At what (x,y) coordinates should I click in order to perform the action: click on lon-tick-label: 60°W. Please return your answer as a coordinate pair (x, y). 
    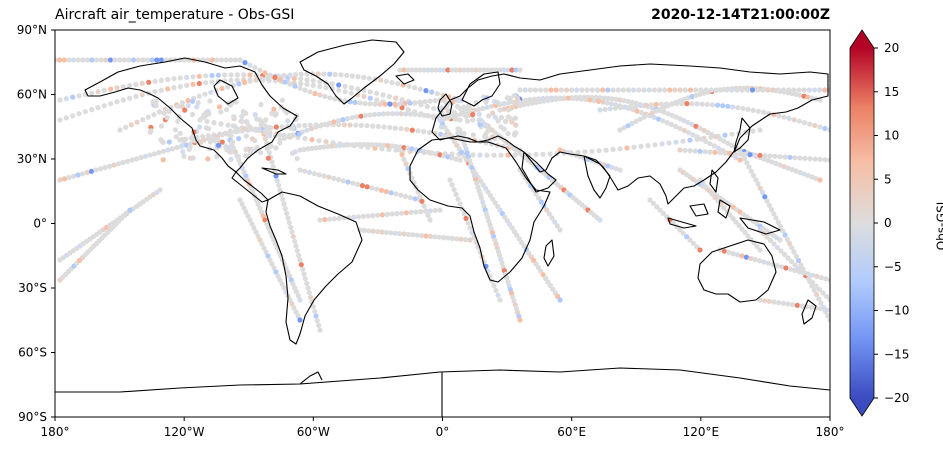
    Looking at the image, I should click on (313, 432).